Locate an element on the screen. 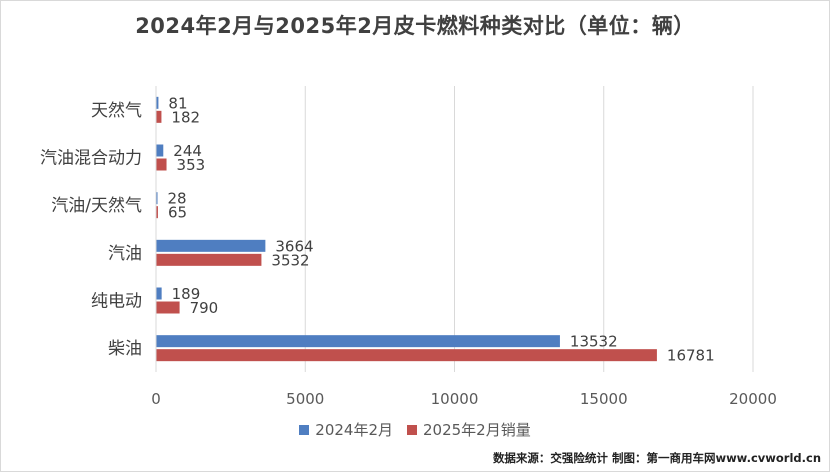 This screenshot has width=830, height=472. x-tick-label: 0 is located at coordinates (156, 399).